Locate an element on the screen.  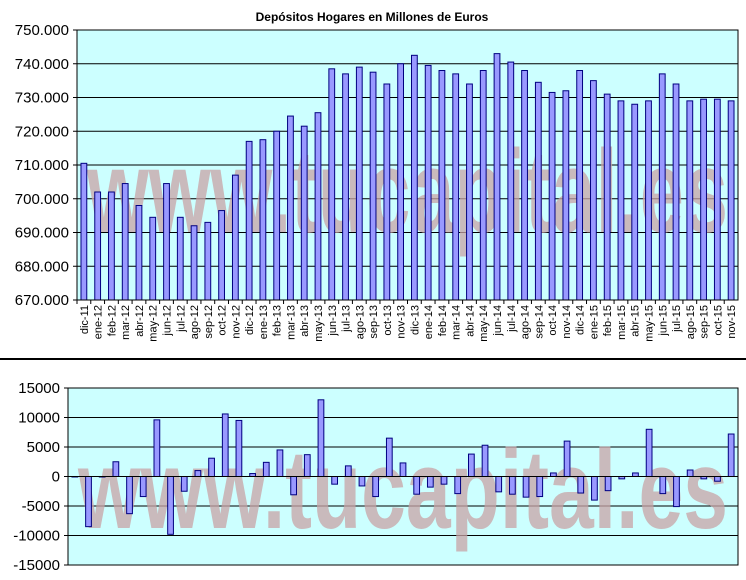
x-tick-label: oct-12 is located at coordinates (223, 320).